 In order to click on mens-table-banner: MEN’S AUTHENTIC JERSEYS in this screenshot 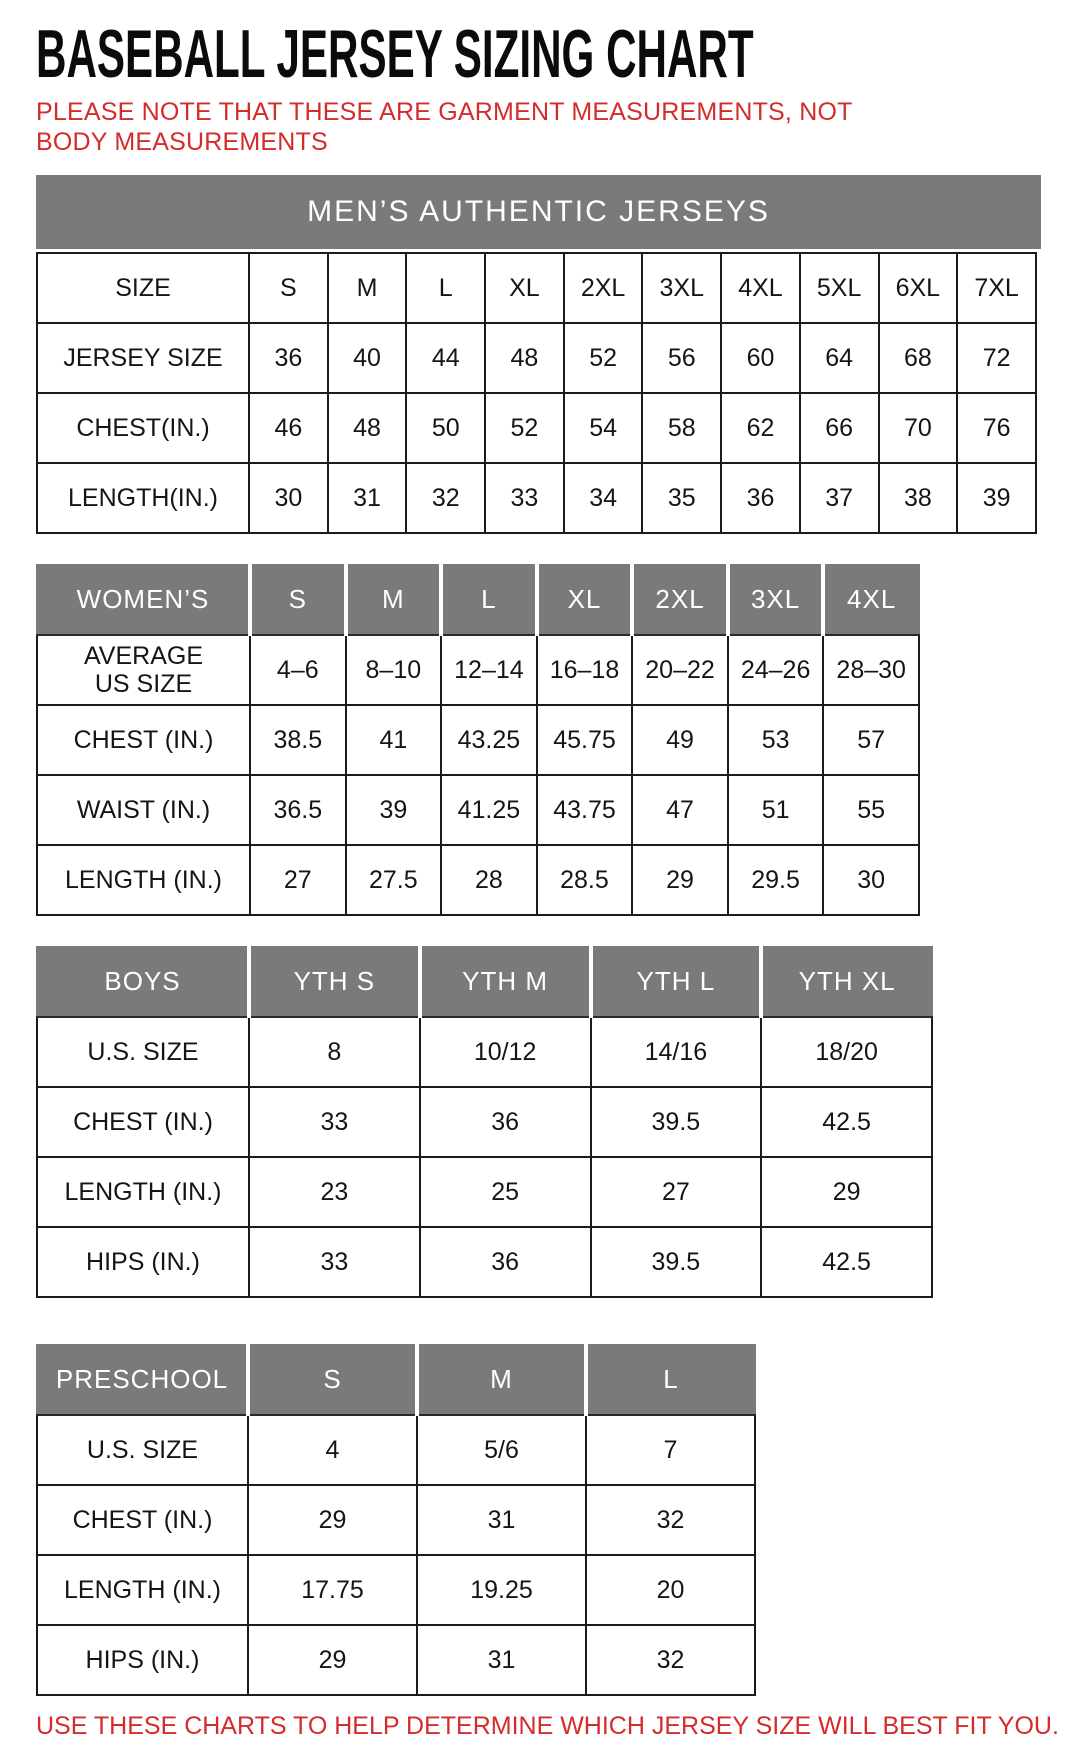, I will do `click(538, 212)`.